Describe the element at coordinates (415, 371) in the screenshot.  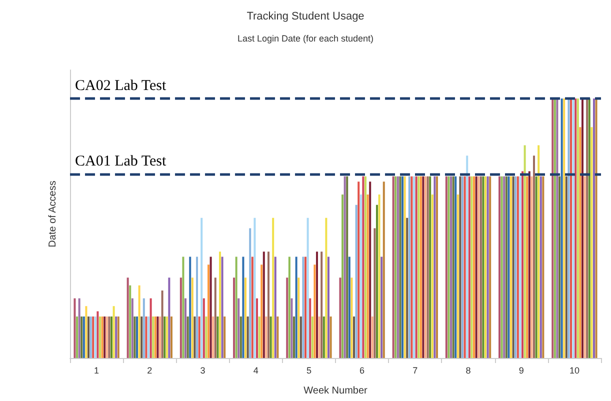
I see `x-tick-label: 7` at that location.